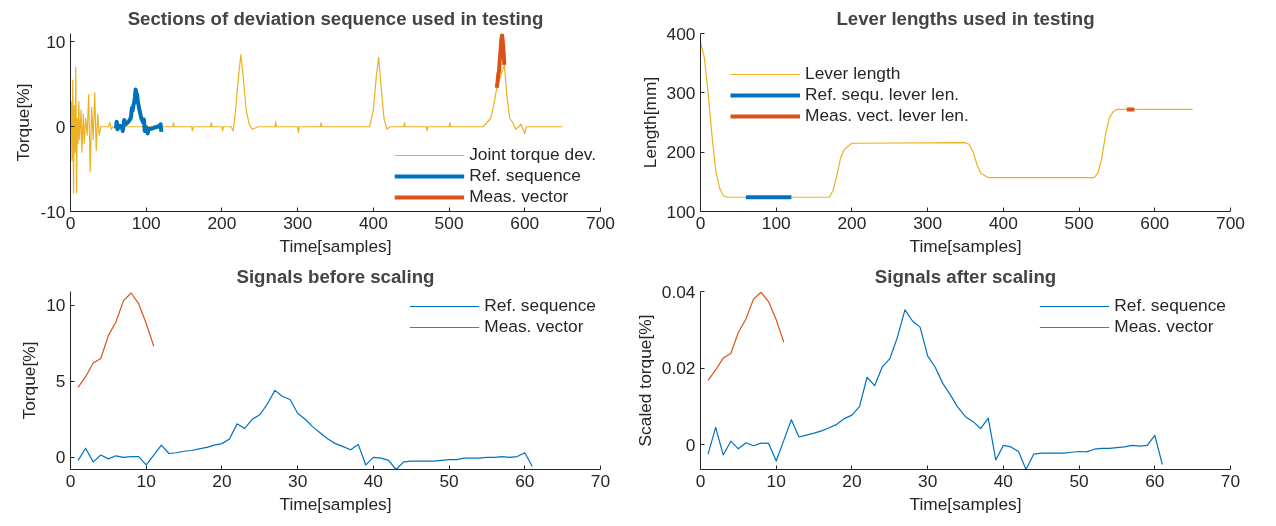  I want to click on y-axis-title: Length[mm], so click(649, 122).